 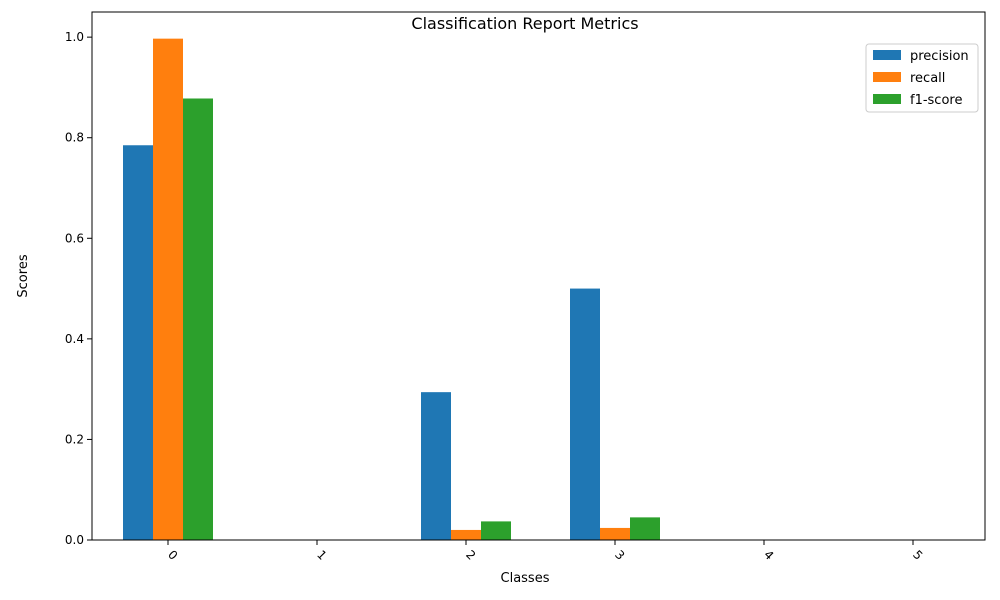 What do you see at coordinates (172, 555) in the screenshot?
I see `x-tick-label: 0` at bounding box center [172, 555].